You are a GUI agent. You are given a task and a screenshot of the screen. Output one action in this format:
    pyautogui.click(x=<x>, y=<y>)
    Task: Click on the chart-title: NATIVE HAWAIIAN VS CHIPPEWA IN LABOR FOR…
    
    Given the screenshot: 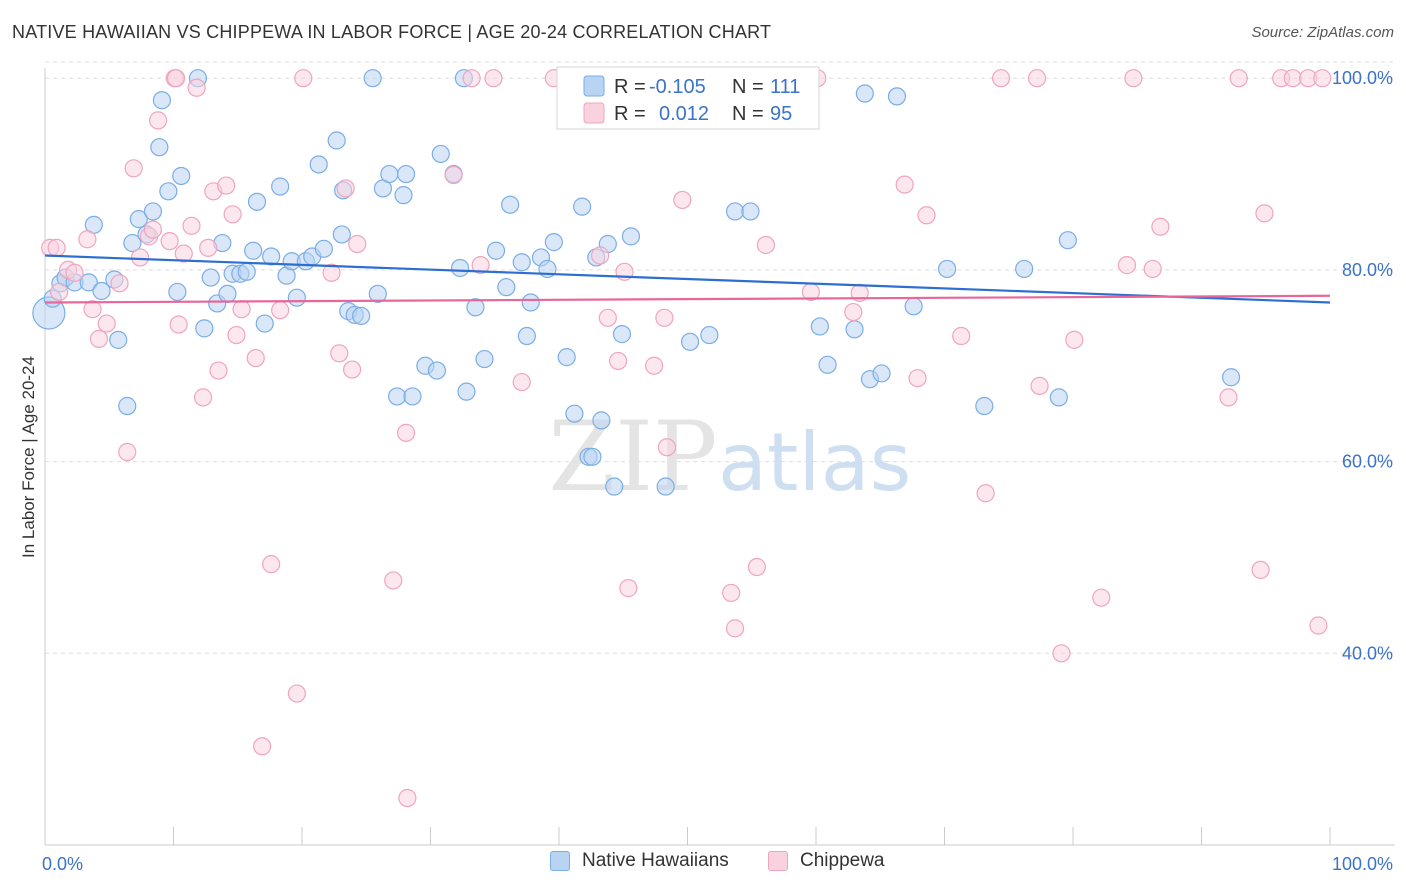 What is the action you would take?
    pyautogui.click(x=392, y=32)
    